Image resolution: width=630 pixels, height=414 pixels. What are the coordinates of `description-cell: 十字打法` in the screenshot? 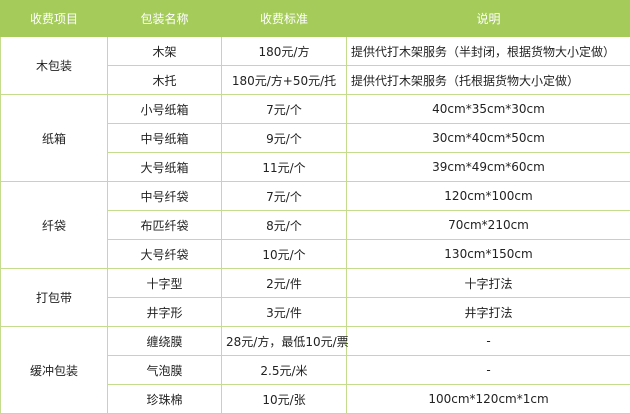 It's located at (488, 283).